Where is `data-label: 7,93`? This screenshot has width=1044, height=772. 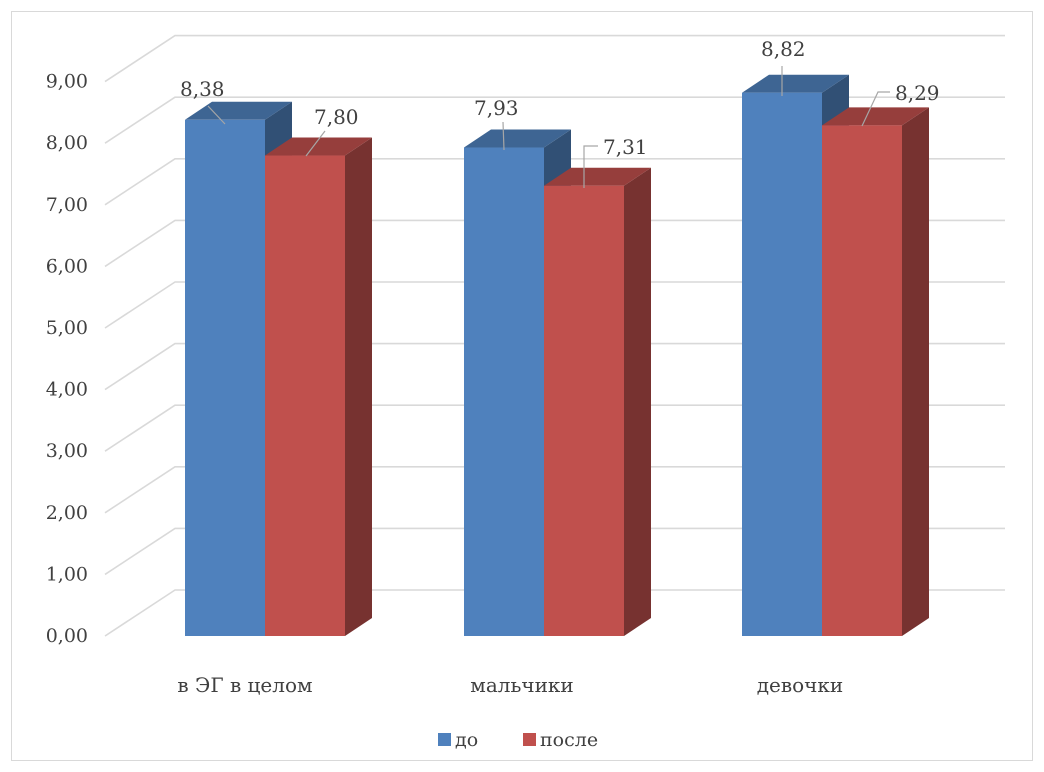 data-label: 7,93 is located at coordinates (496, 108).